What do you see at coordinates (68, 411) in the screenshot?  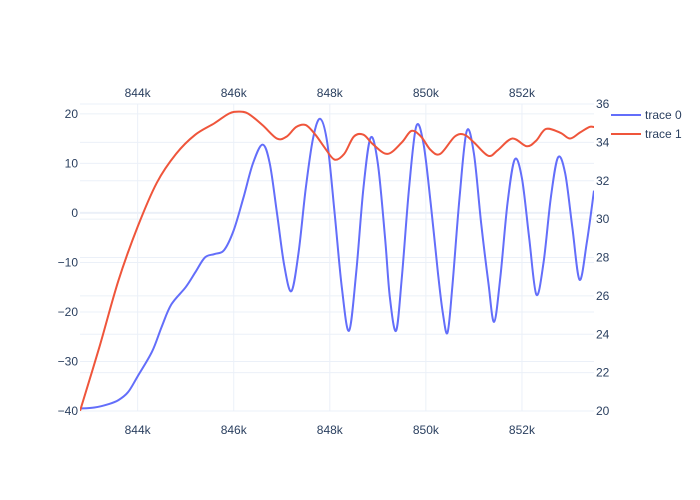 I see `y-left-tick-label: −40` at bounding box center [68, 411].